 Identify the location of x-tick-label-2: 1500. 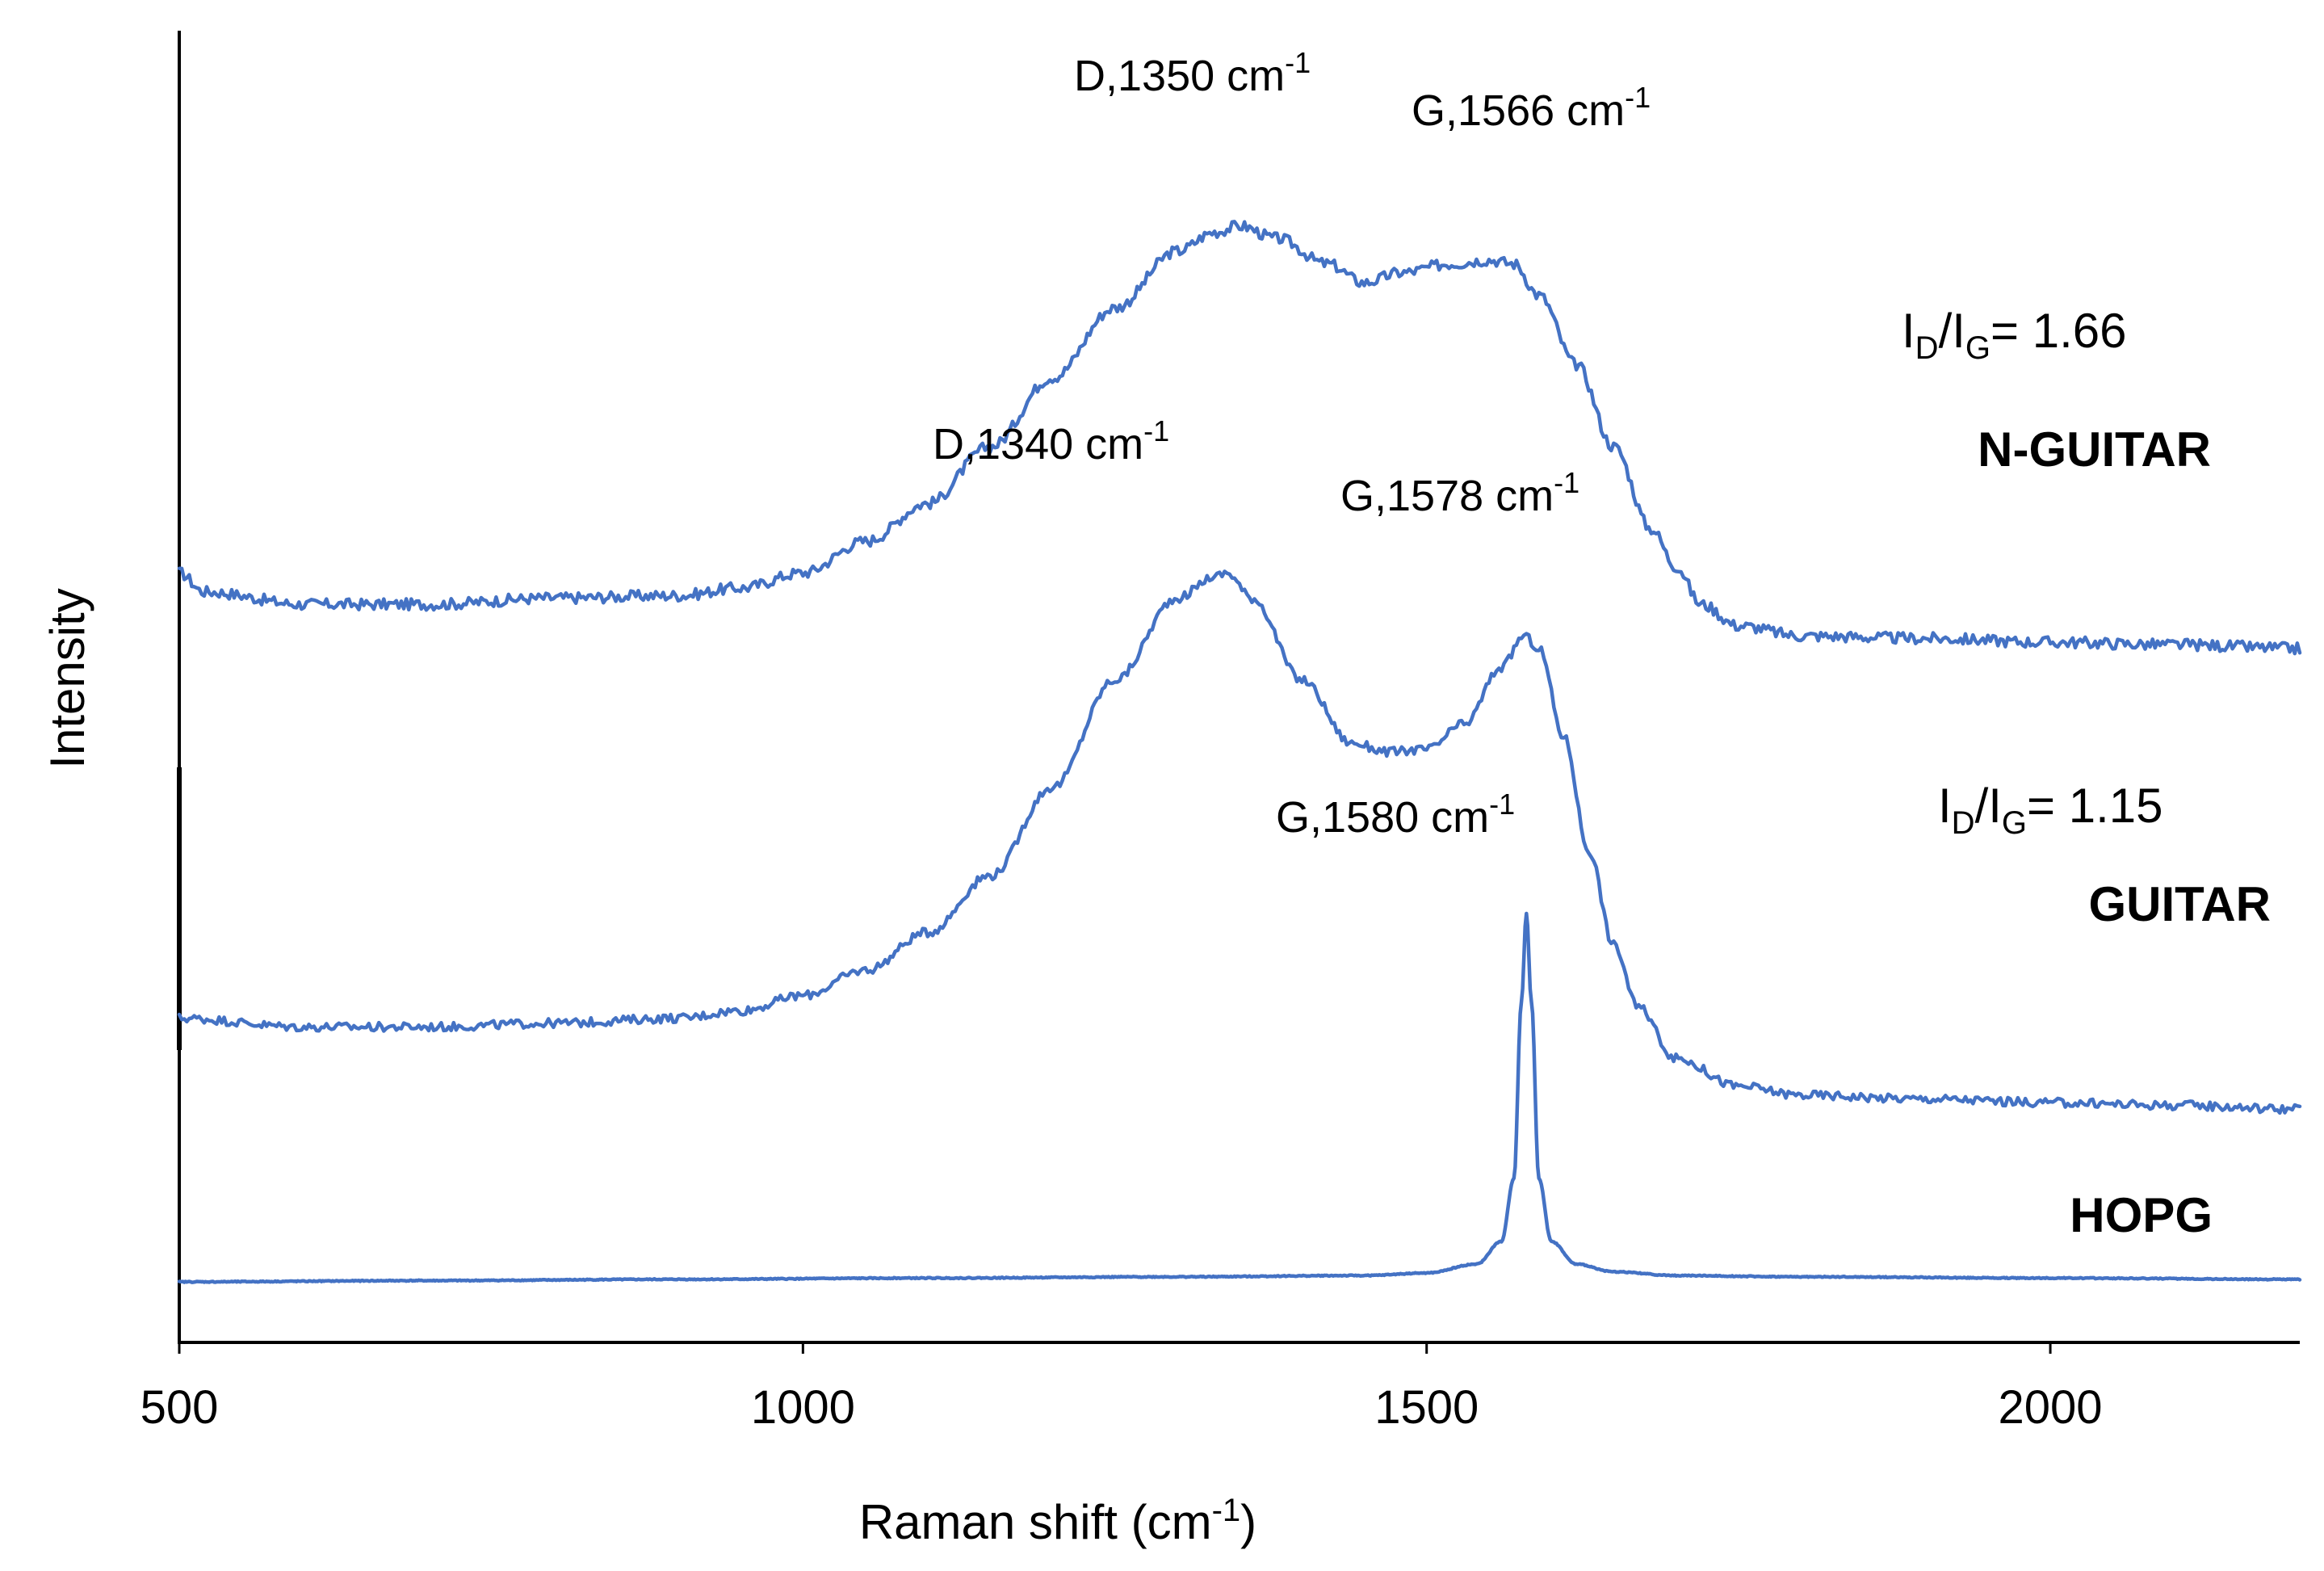
(1426, 1408).